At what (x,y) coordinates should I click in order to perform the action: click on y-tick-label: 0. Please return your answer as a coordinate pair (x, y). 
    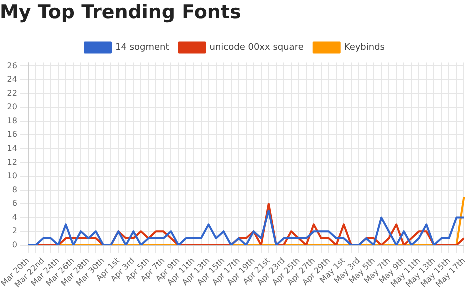
    Looking at the image, I should click on (15, 245).